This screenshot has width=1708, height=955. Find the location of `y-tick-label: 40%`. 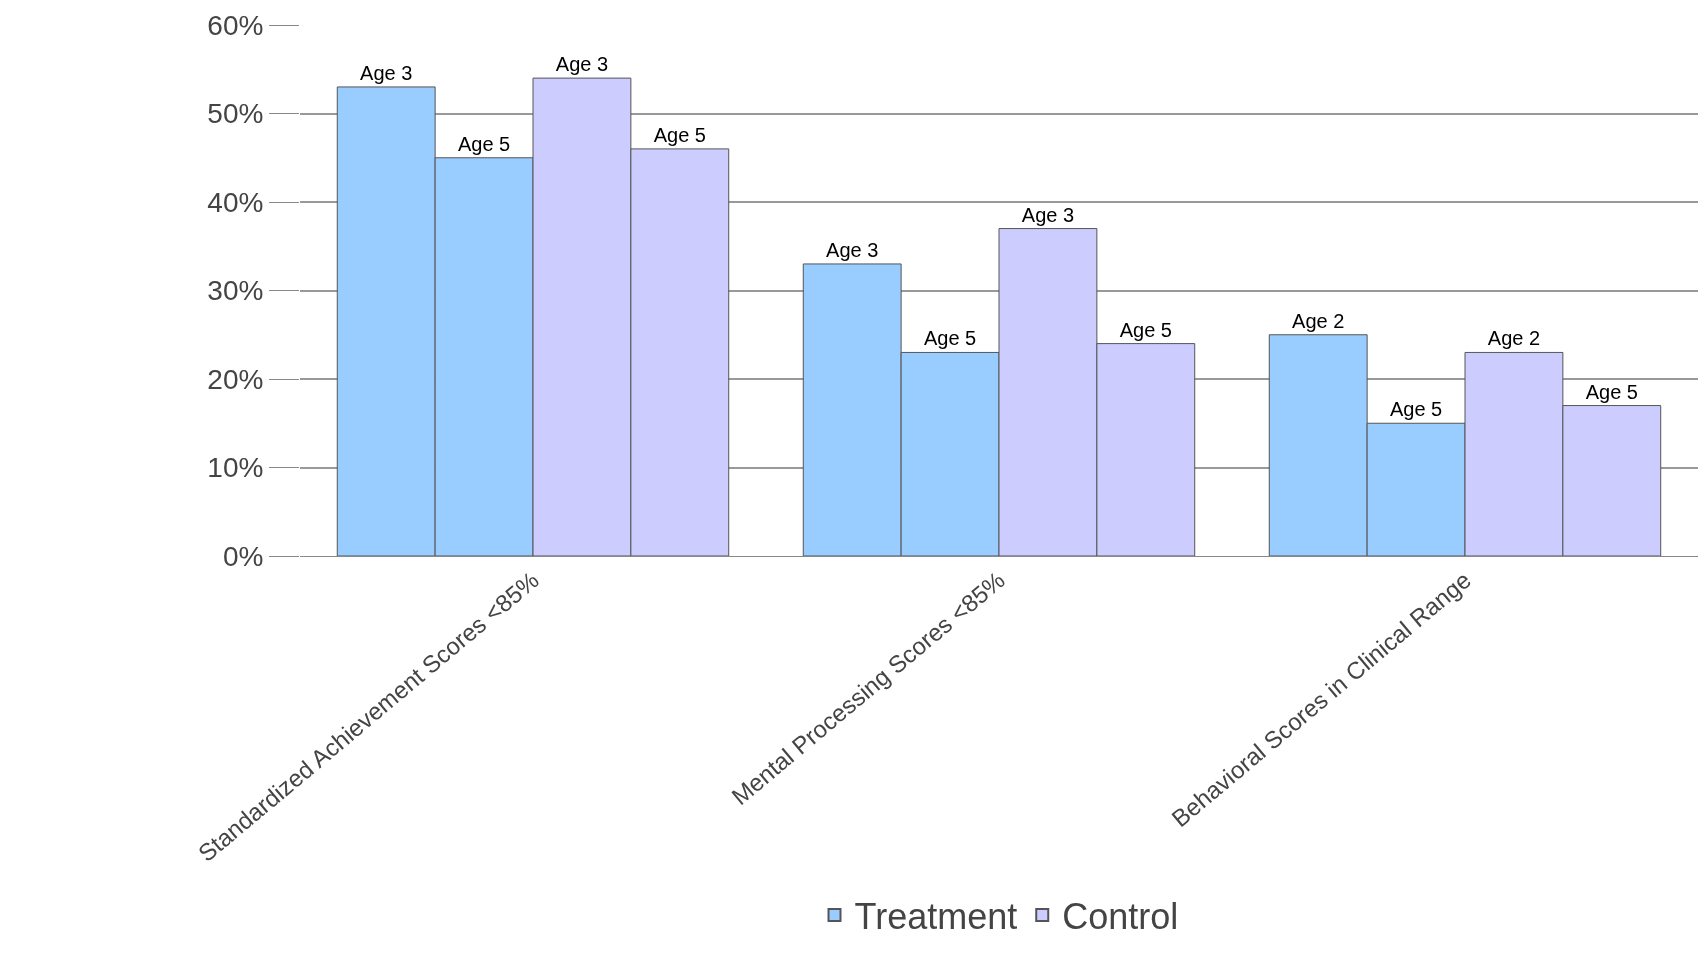

y-tick-label: 40% is located at coordinates (235, 202).